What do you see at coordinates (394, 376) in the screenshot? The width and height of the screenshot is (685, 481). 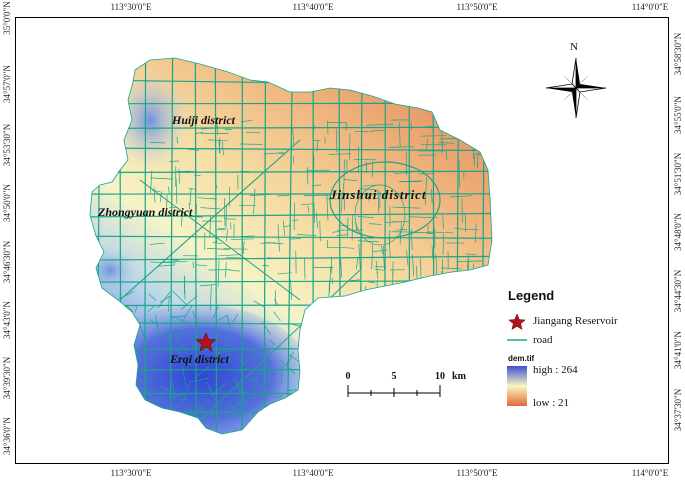 I see `scale-label-5: 5` at bounding box center [394, 376].